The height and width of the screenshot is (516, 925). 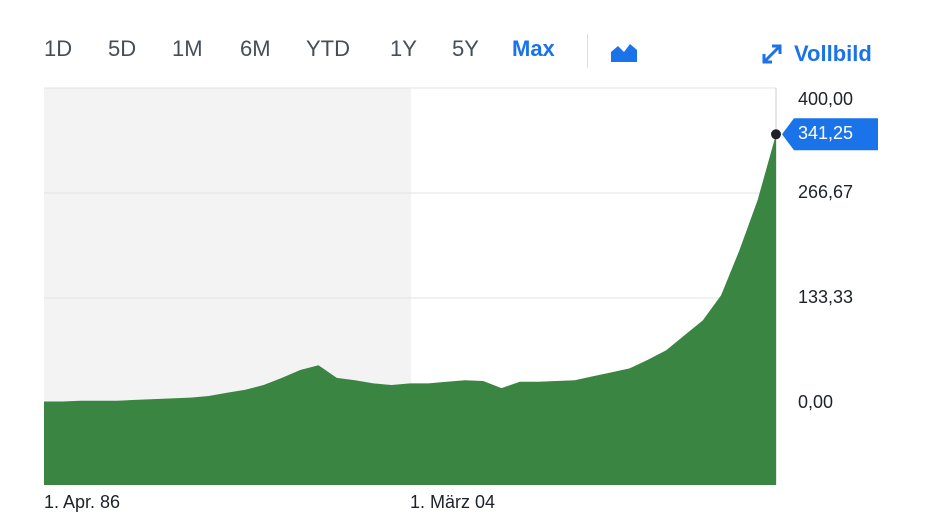 I want to click on x-tick-label: 1. März 04, so click(x=452, y=502).